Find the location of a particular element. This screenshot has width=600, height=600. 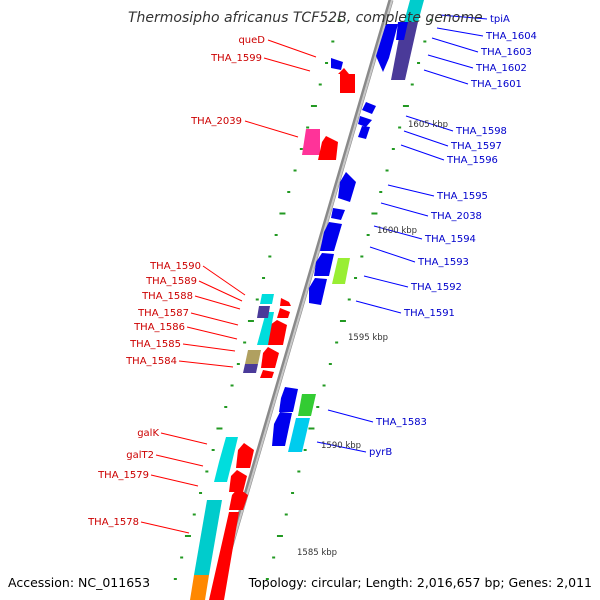

label-THA_1590: THA_1590 is located at coordinates (175, 266).